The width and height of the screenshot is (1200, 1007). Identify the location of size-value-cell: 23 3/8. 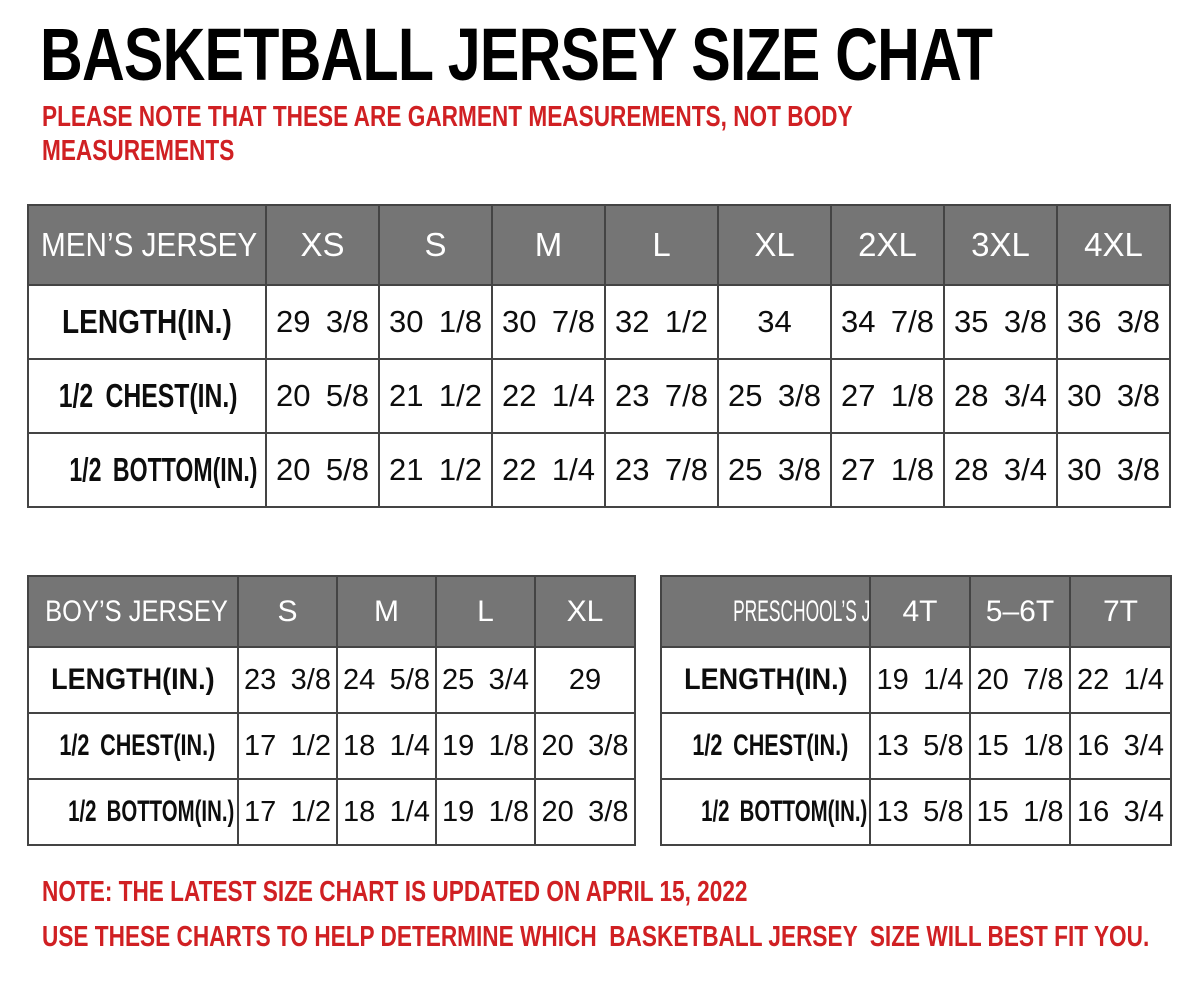
(287, 680).